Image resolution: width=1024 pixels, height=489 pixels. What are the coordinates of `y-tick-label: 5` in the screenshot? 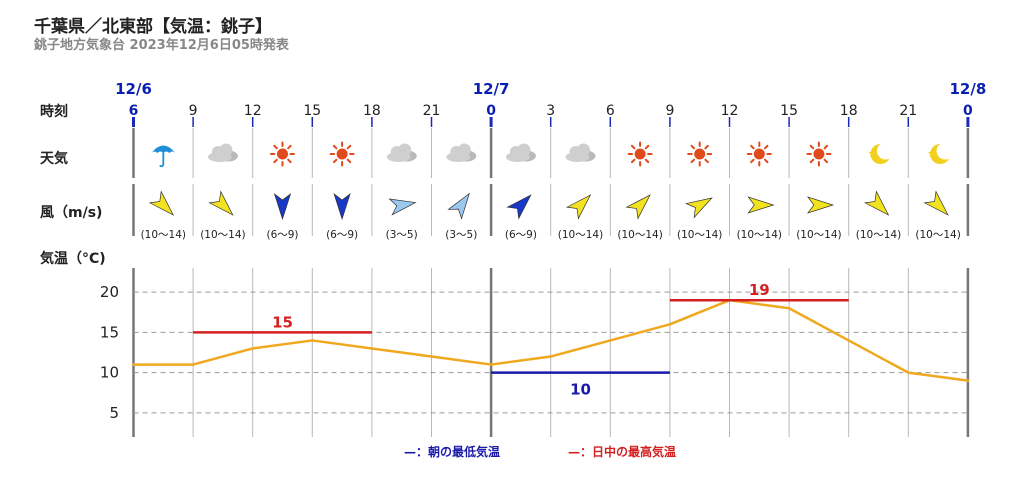 It's located at (114, 413).